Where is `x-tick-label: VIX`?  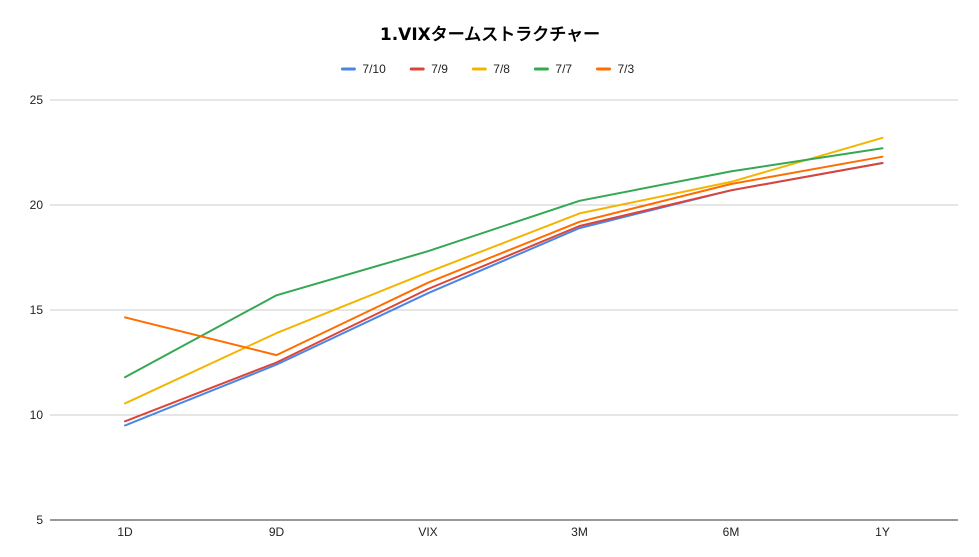
x-tick-label: VIX is located at coordinates (427, 532).